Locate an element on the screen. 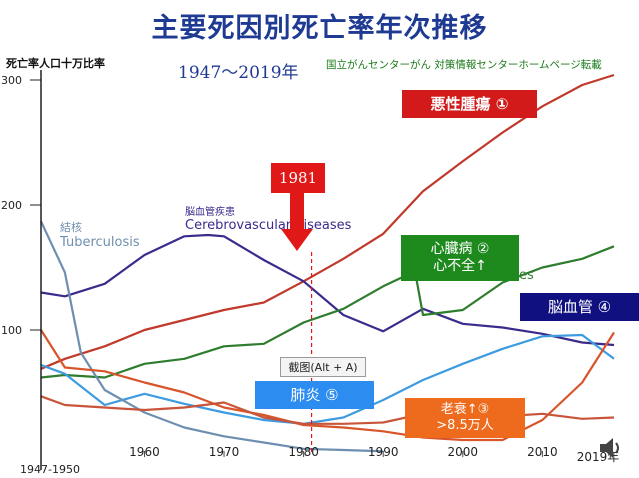 Image resolution: width=639 pixels, height=478 pixels. x-tick-label: 1970 is located at coordinates (224, 452).